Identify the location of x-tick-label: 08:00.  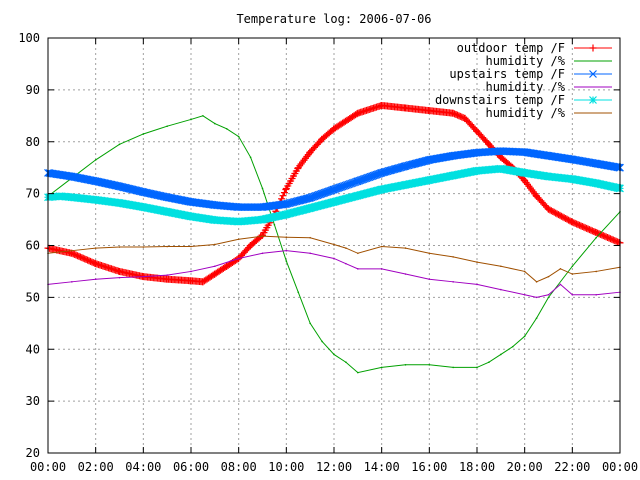
(239, 467).